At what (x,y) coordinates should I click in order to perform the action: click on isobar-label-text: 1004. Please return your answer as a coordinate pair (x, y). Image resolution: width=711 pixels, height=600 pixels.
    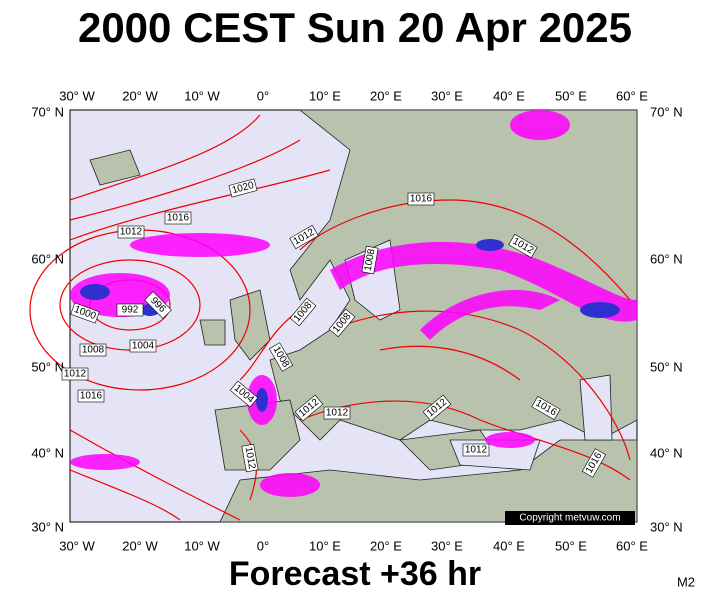
    Looking at the image, I should click on (143, 346).